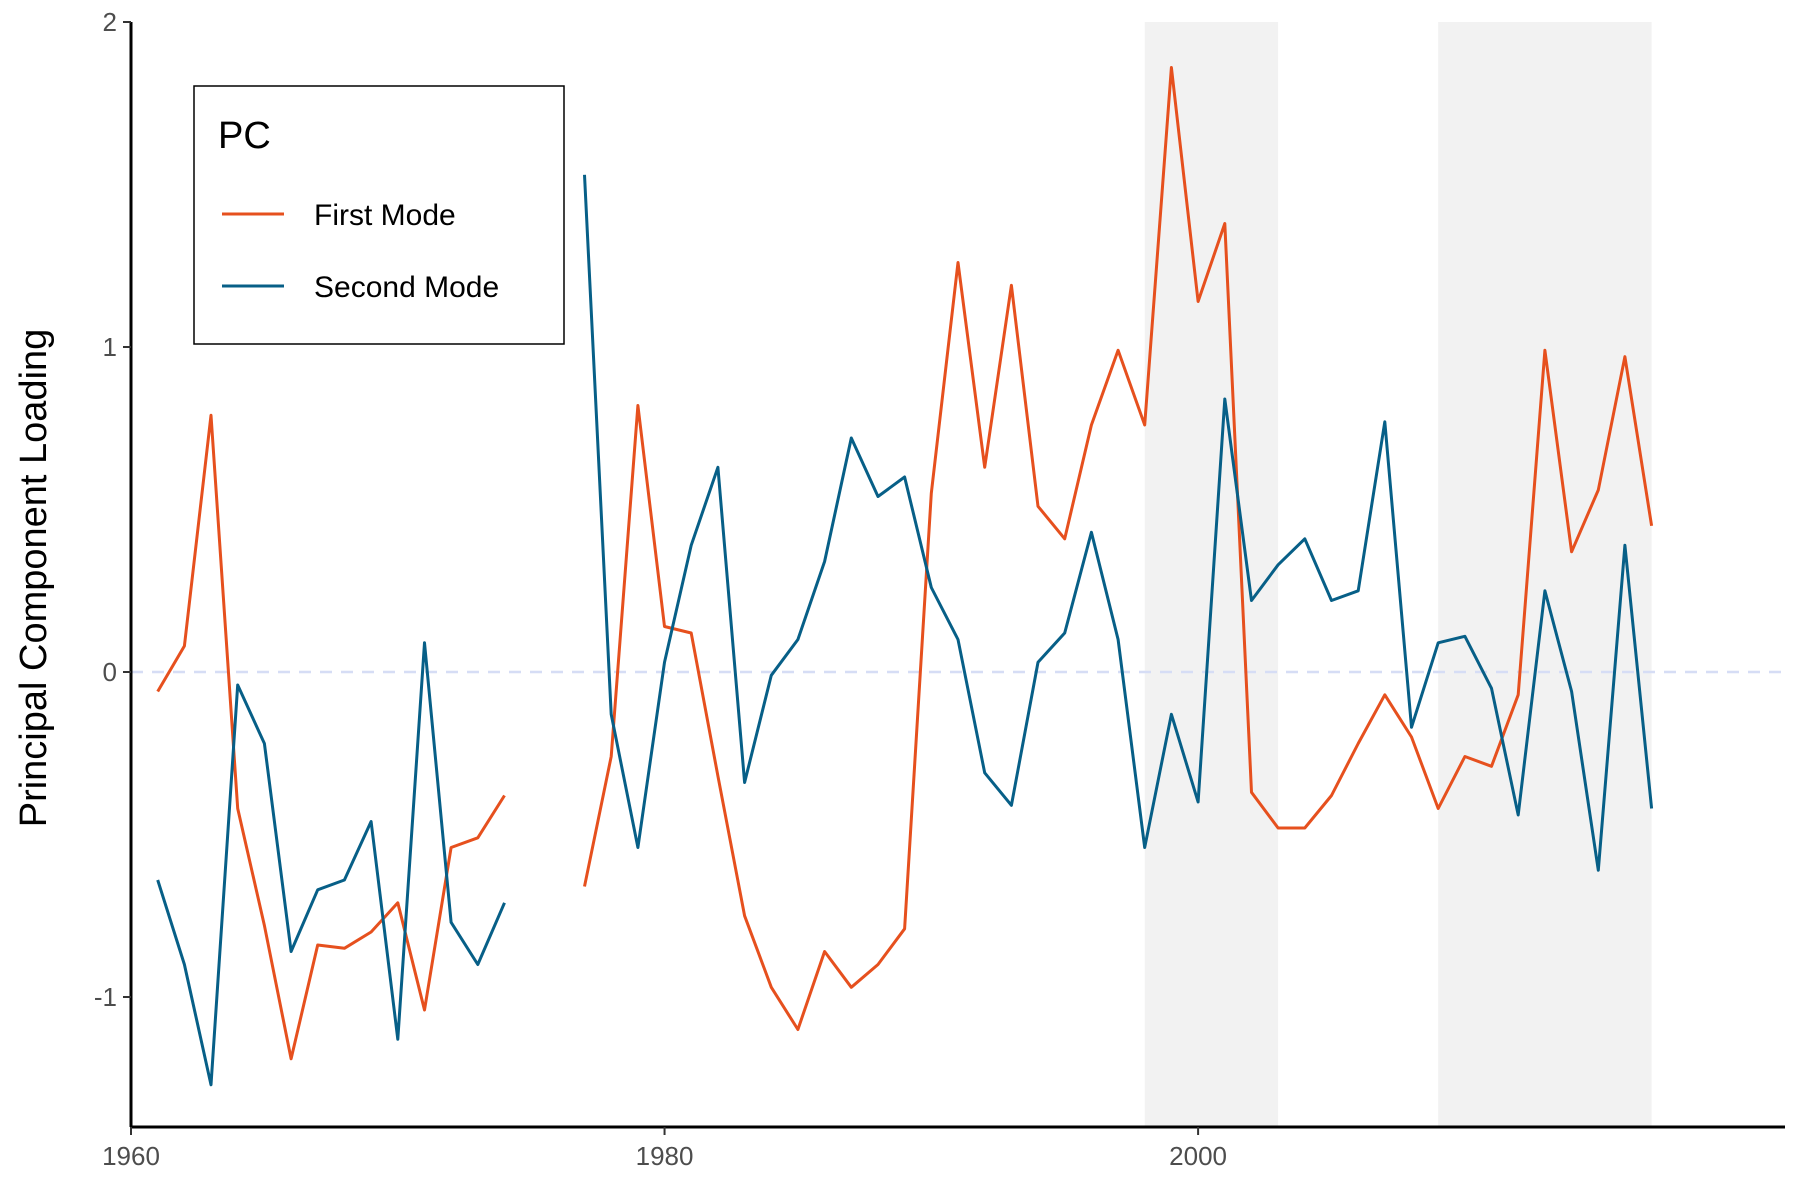 The image size is (1800, 1200). I want to click on y-tick-label: 1, so click(110, 347).